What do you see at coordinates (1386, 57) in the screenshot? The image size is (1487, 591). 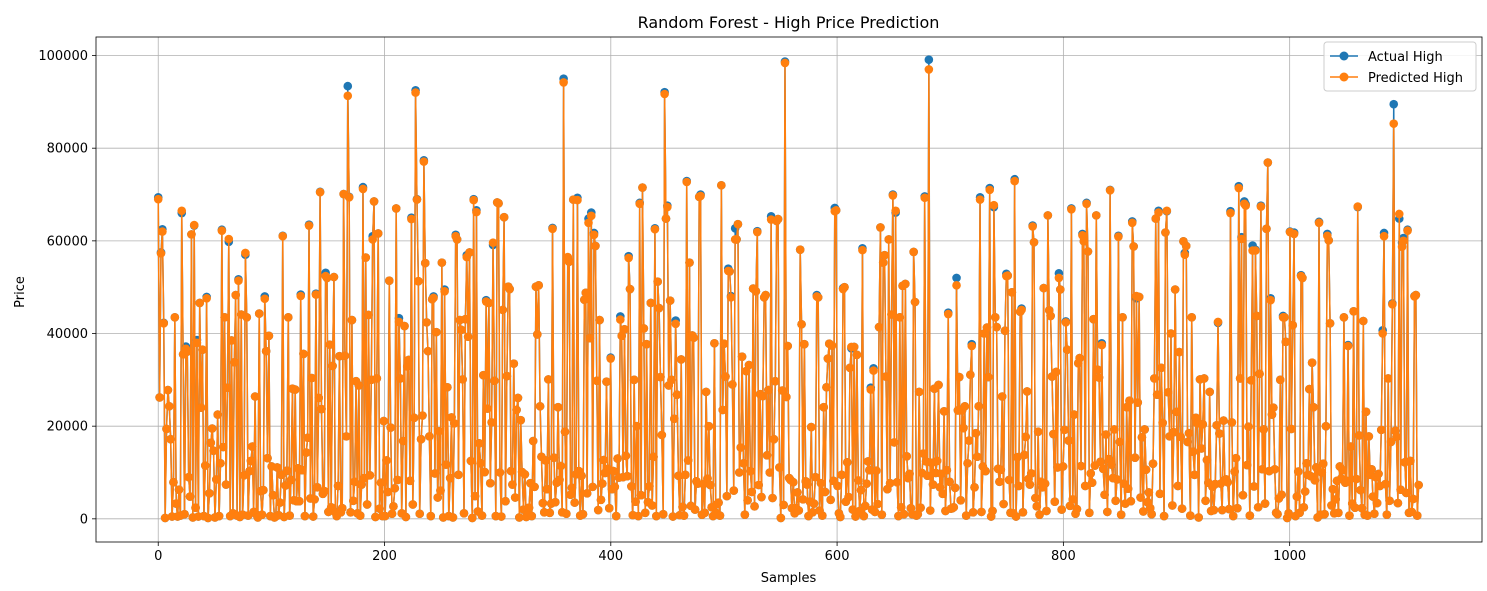 I see `legend-entry-actual: Actual High` at bounding box center [1386, 57].